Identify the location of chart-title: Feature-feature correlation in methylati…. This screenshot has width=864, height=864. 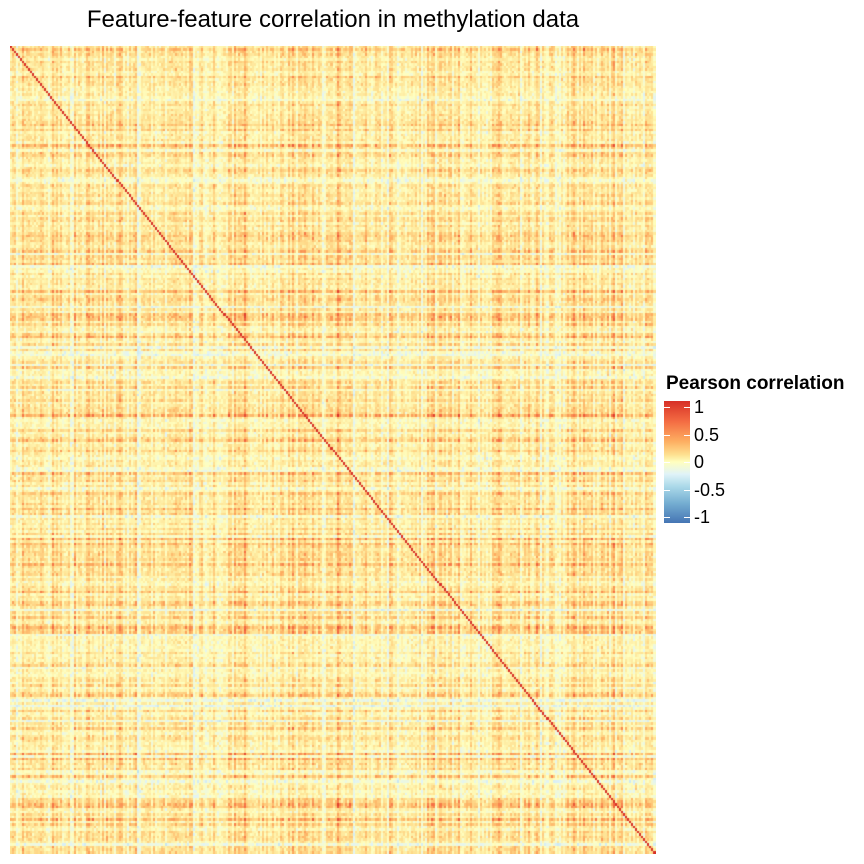
(333, 19).